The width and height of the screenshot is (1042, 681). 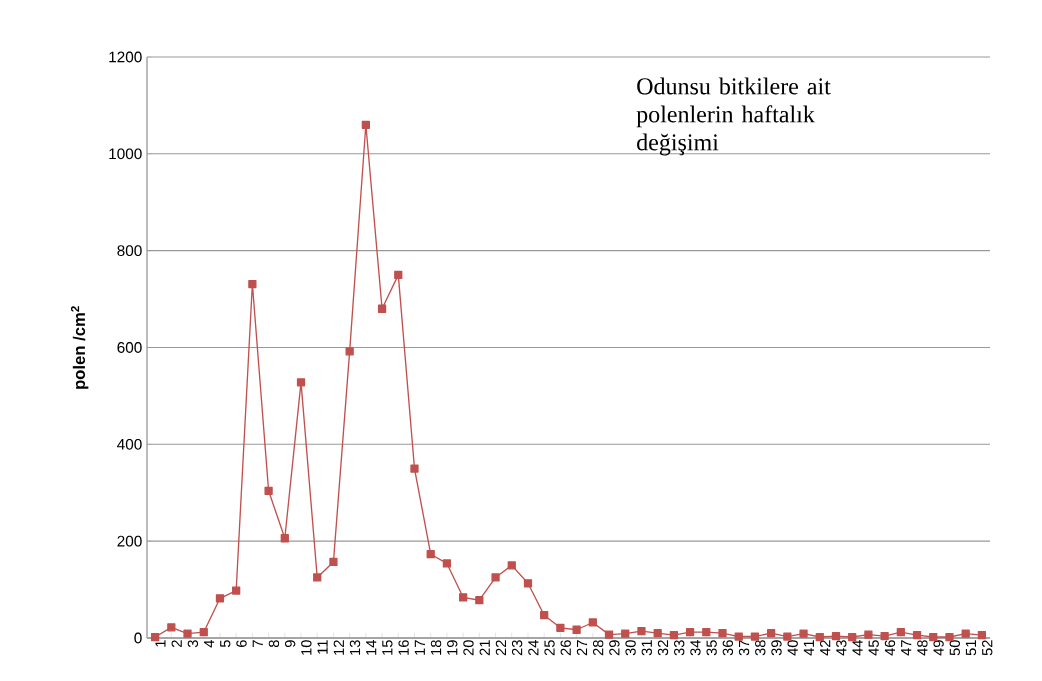 What do you see at coordinates (695, 648) in the screenshot?
I see `x-tick-label: 34` at bounding box center [695, 648].